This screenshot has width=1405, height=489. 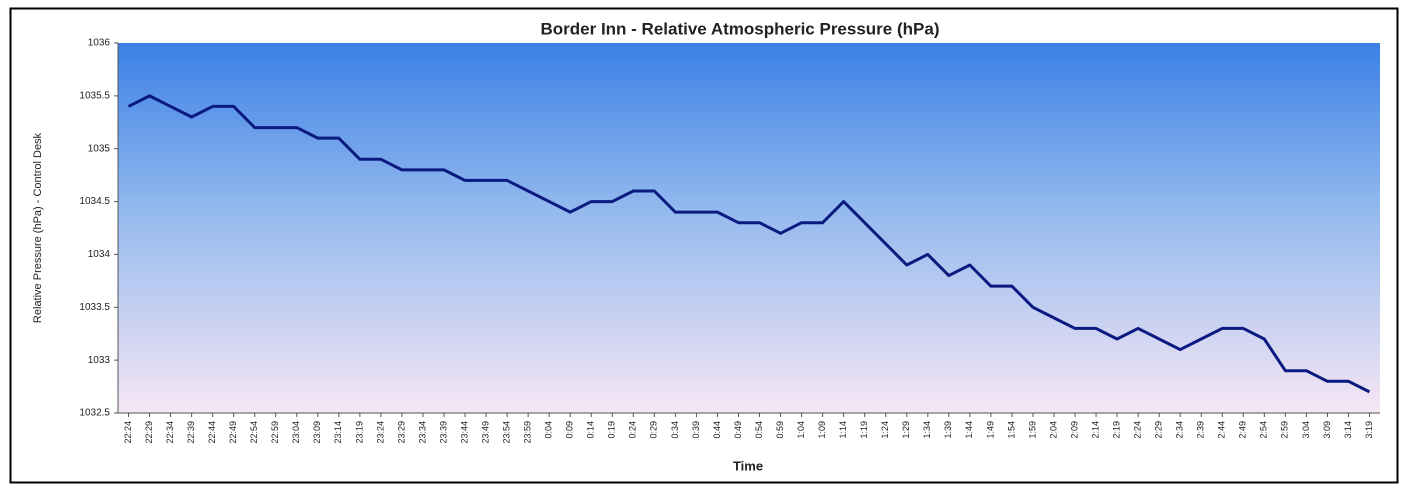 What do you see at coordinates (1201, 430) in the screenshot?
I see `x-tick-label: 2:39` at bounding box center [1201, 430].